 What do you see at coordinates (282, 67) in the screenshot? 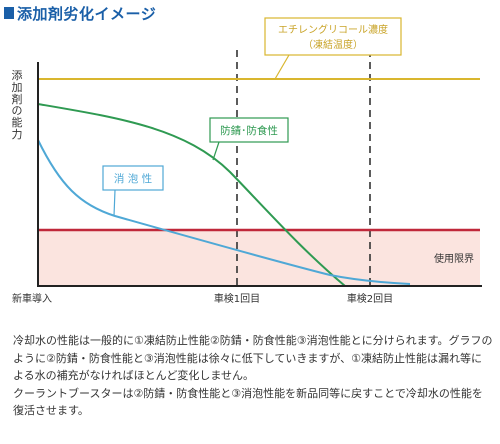
I see `antifreeze-callout-pointer` at bounding box center [282, 67].